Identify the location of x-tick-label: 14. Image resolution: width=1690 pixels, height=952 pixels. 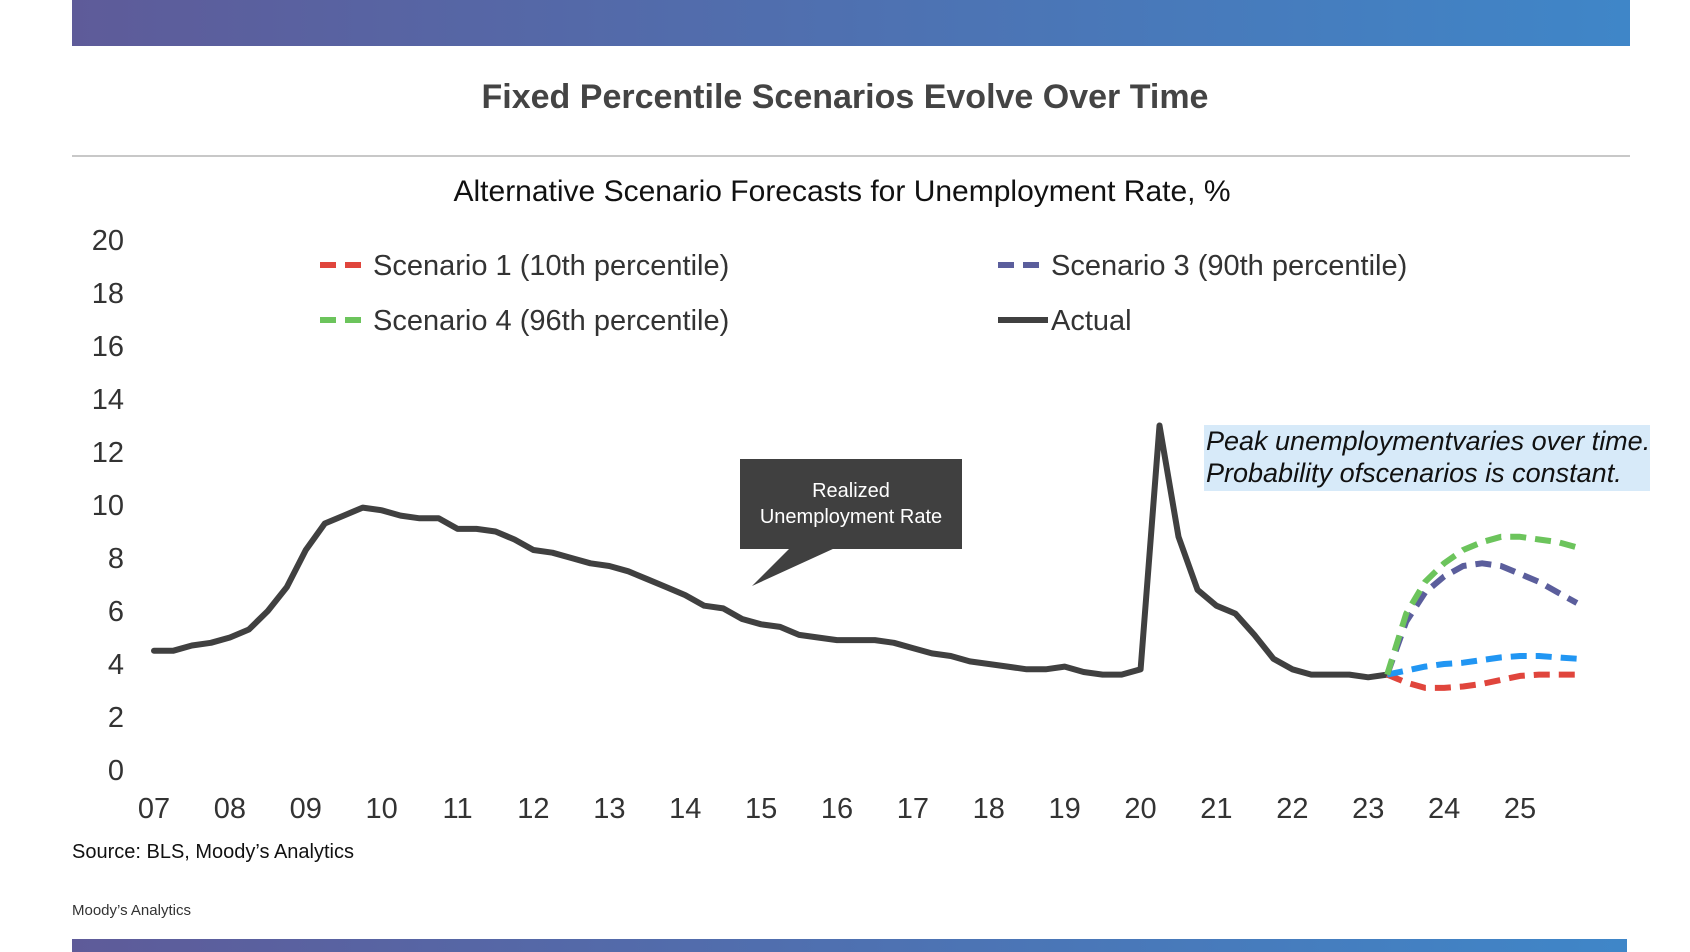
(685, 809).